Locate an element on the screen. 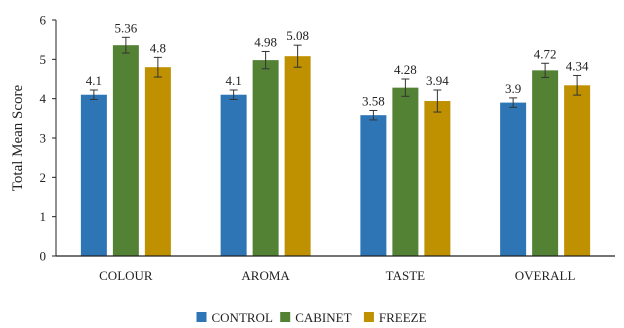 The image size is (624, 328). bar-cabinet-colour is located at coordinates (125, 150).